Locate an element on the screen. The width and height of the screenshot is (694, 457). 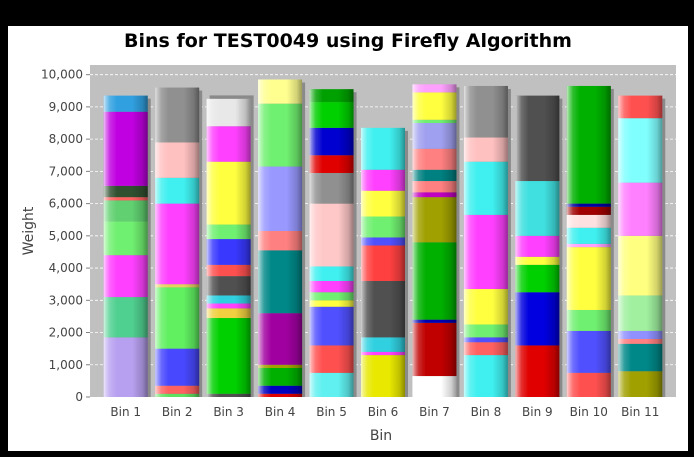
y-tick-label: 10,000 is located at coordinates (62, 75).